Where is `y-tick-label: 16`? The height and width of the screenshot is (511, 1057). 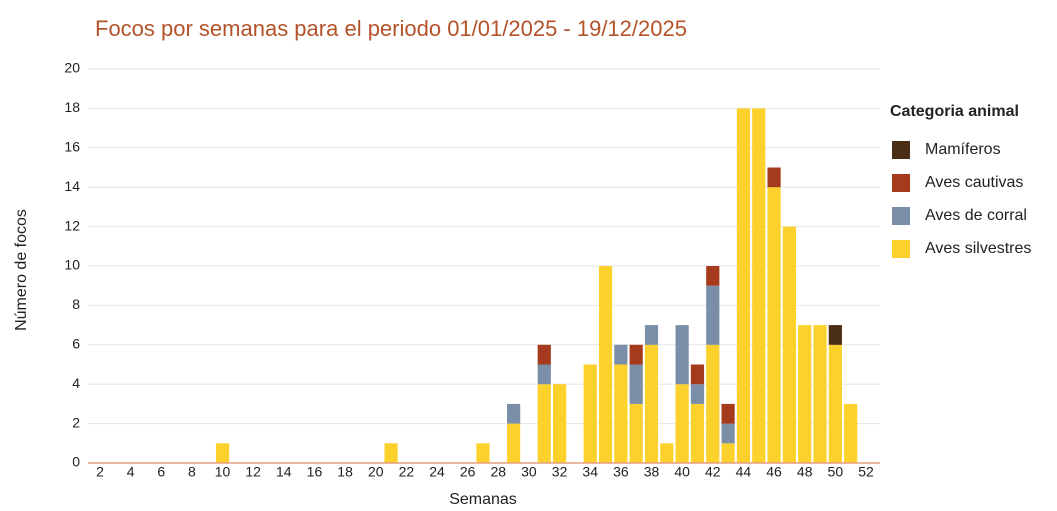 y-tick-label: 16 is located at coordinates (72, 147).